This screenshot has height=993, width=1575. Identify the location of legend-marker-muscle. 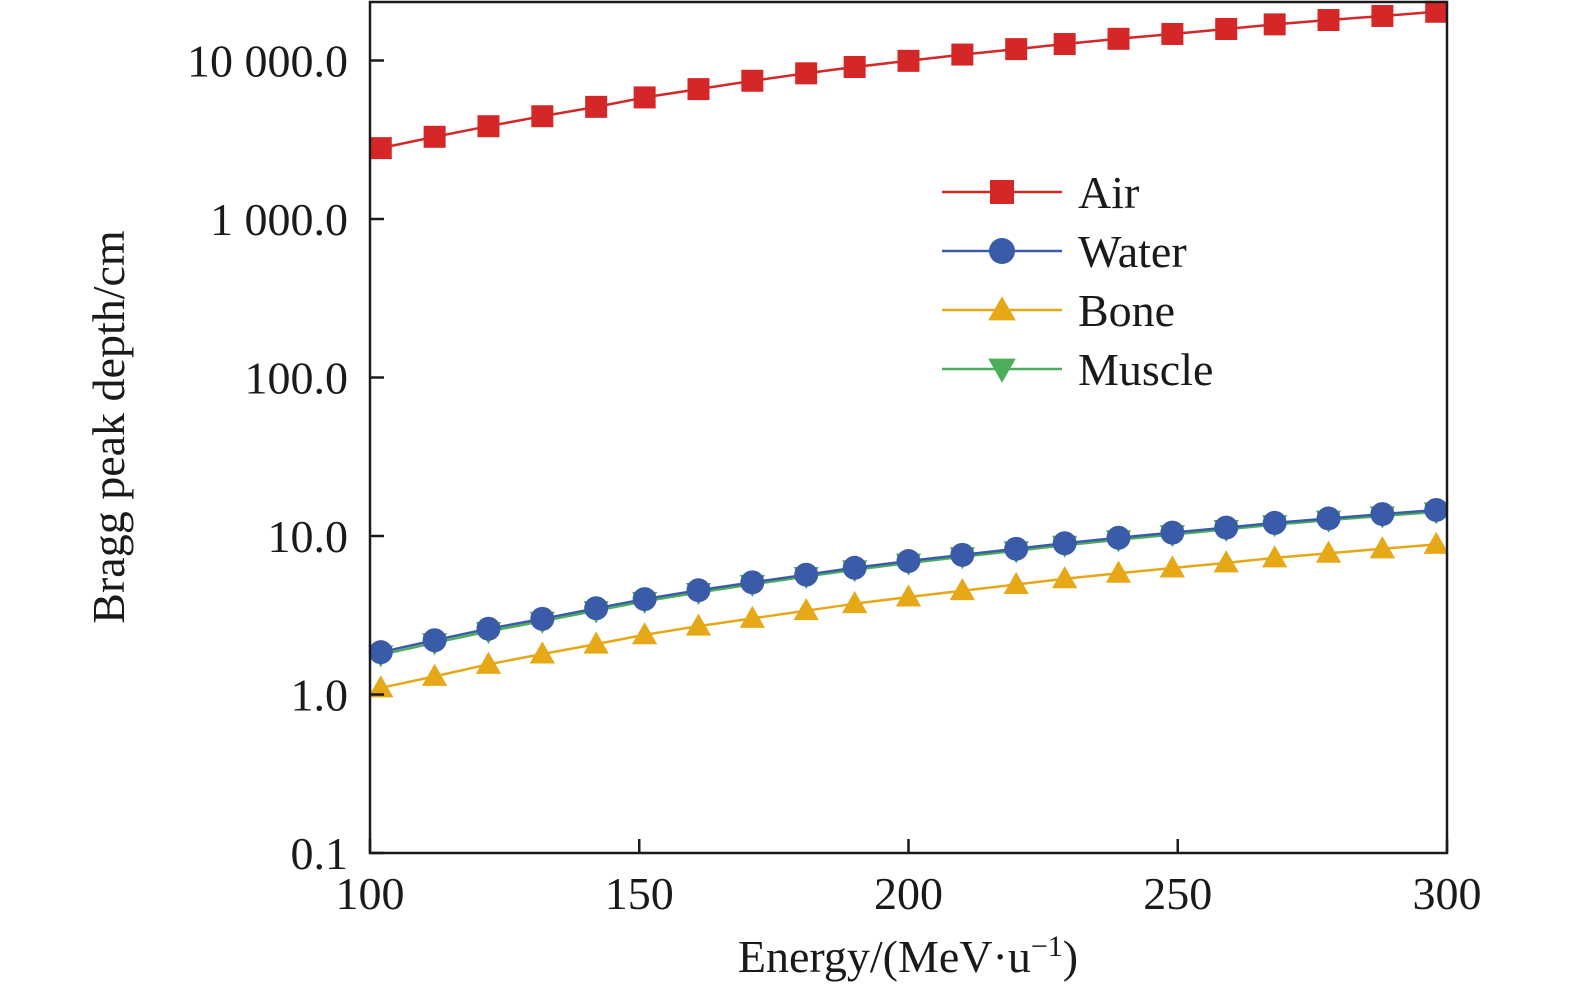
(1002, 370).